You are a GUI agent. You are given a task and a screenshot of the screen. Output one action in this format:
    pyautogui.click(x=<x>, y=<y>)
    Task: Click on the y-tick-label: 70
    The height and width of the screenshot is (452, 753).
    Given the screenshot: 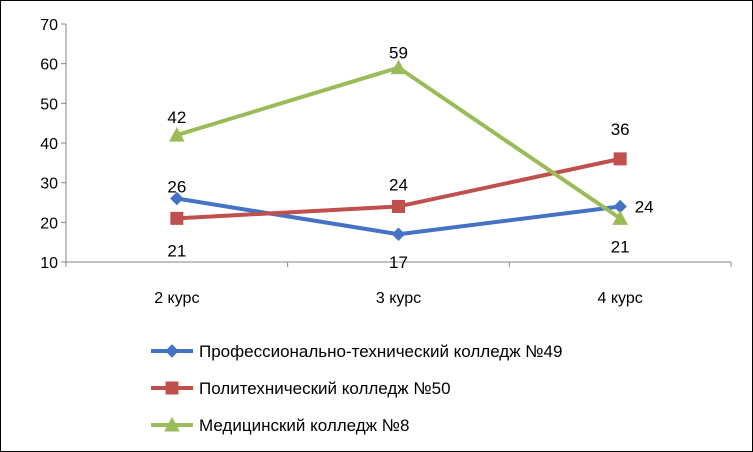 What is the action you would take?
    pyautogui.click(x=49, y=25)
    